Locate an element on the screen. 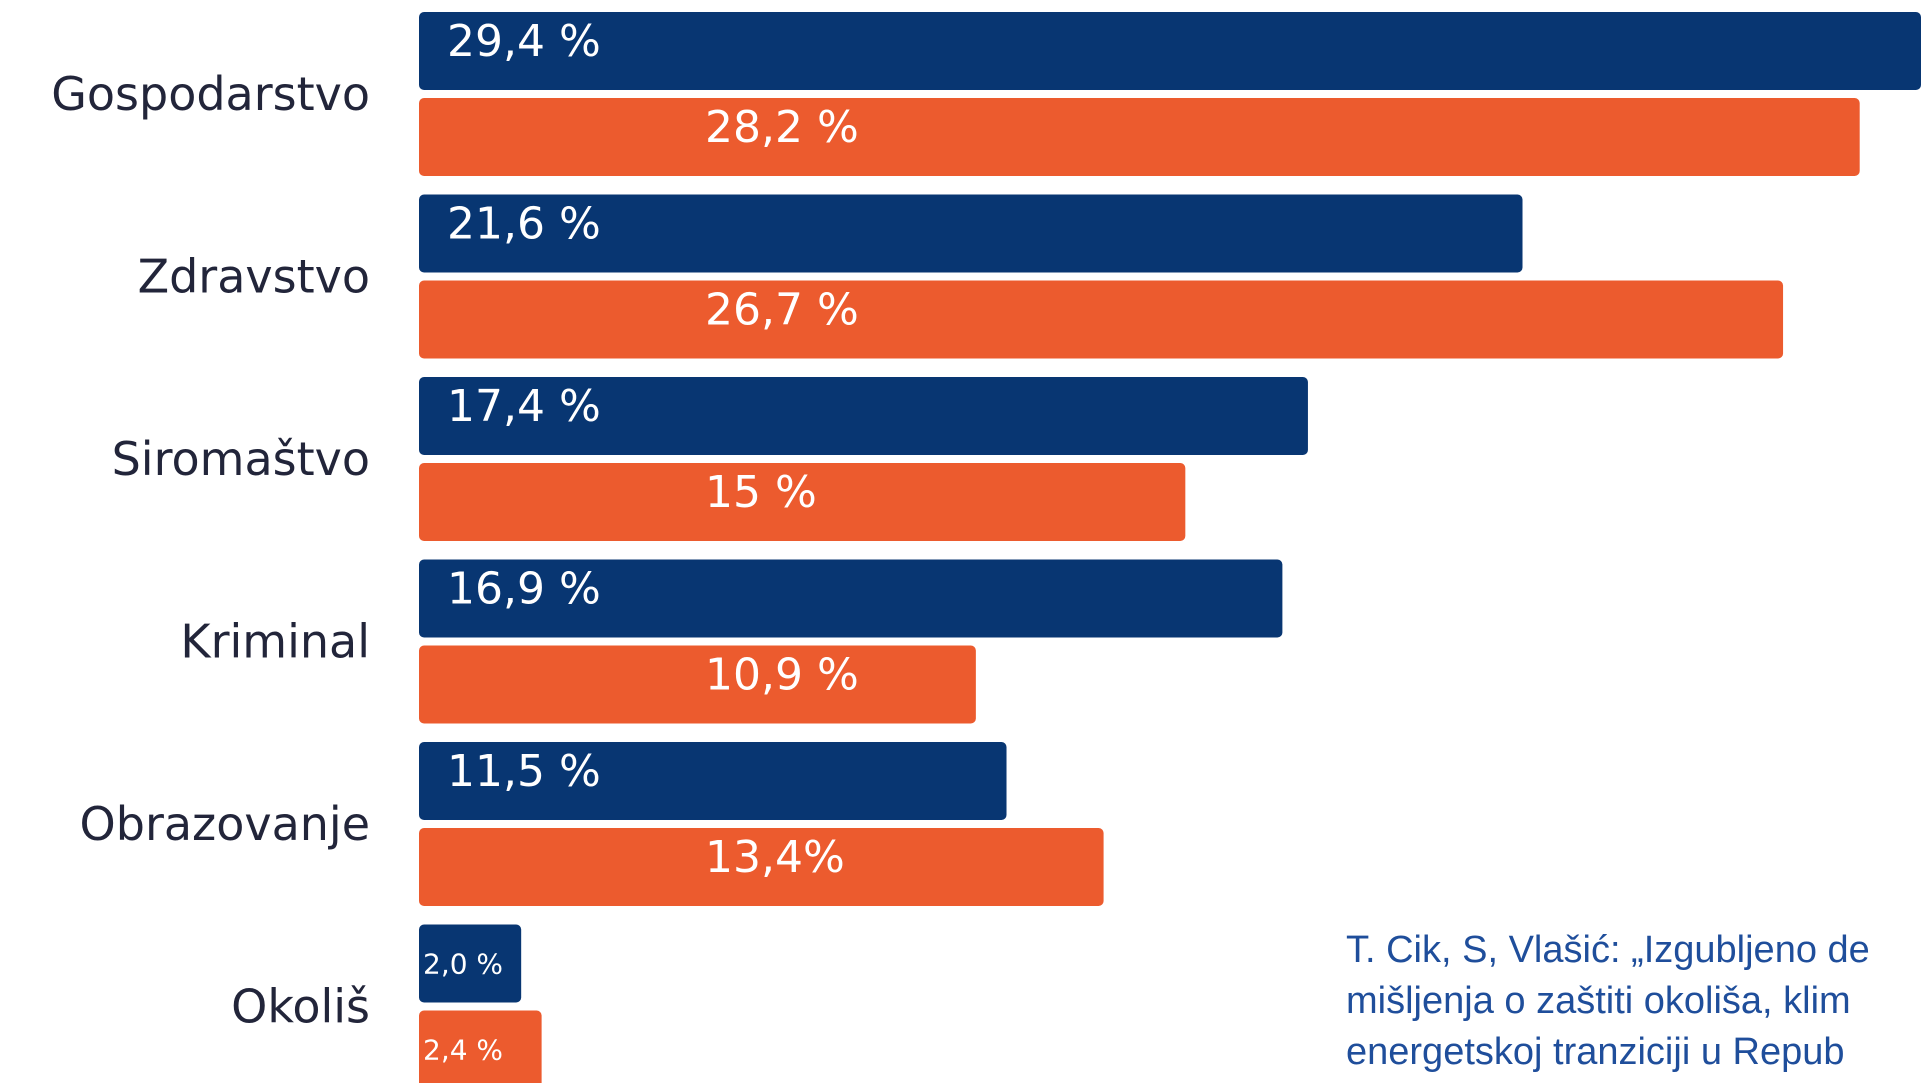 This screenshot has width=1921, height=1083. category-label: Okoliš is located at coordinates (300, 1007).